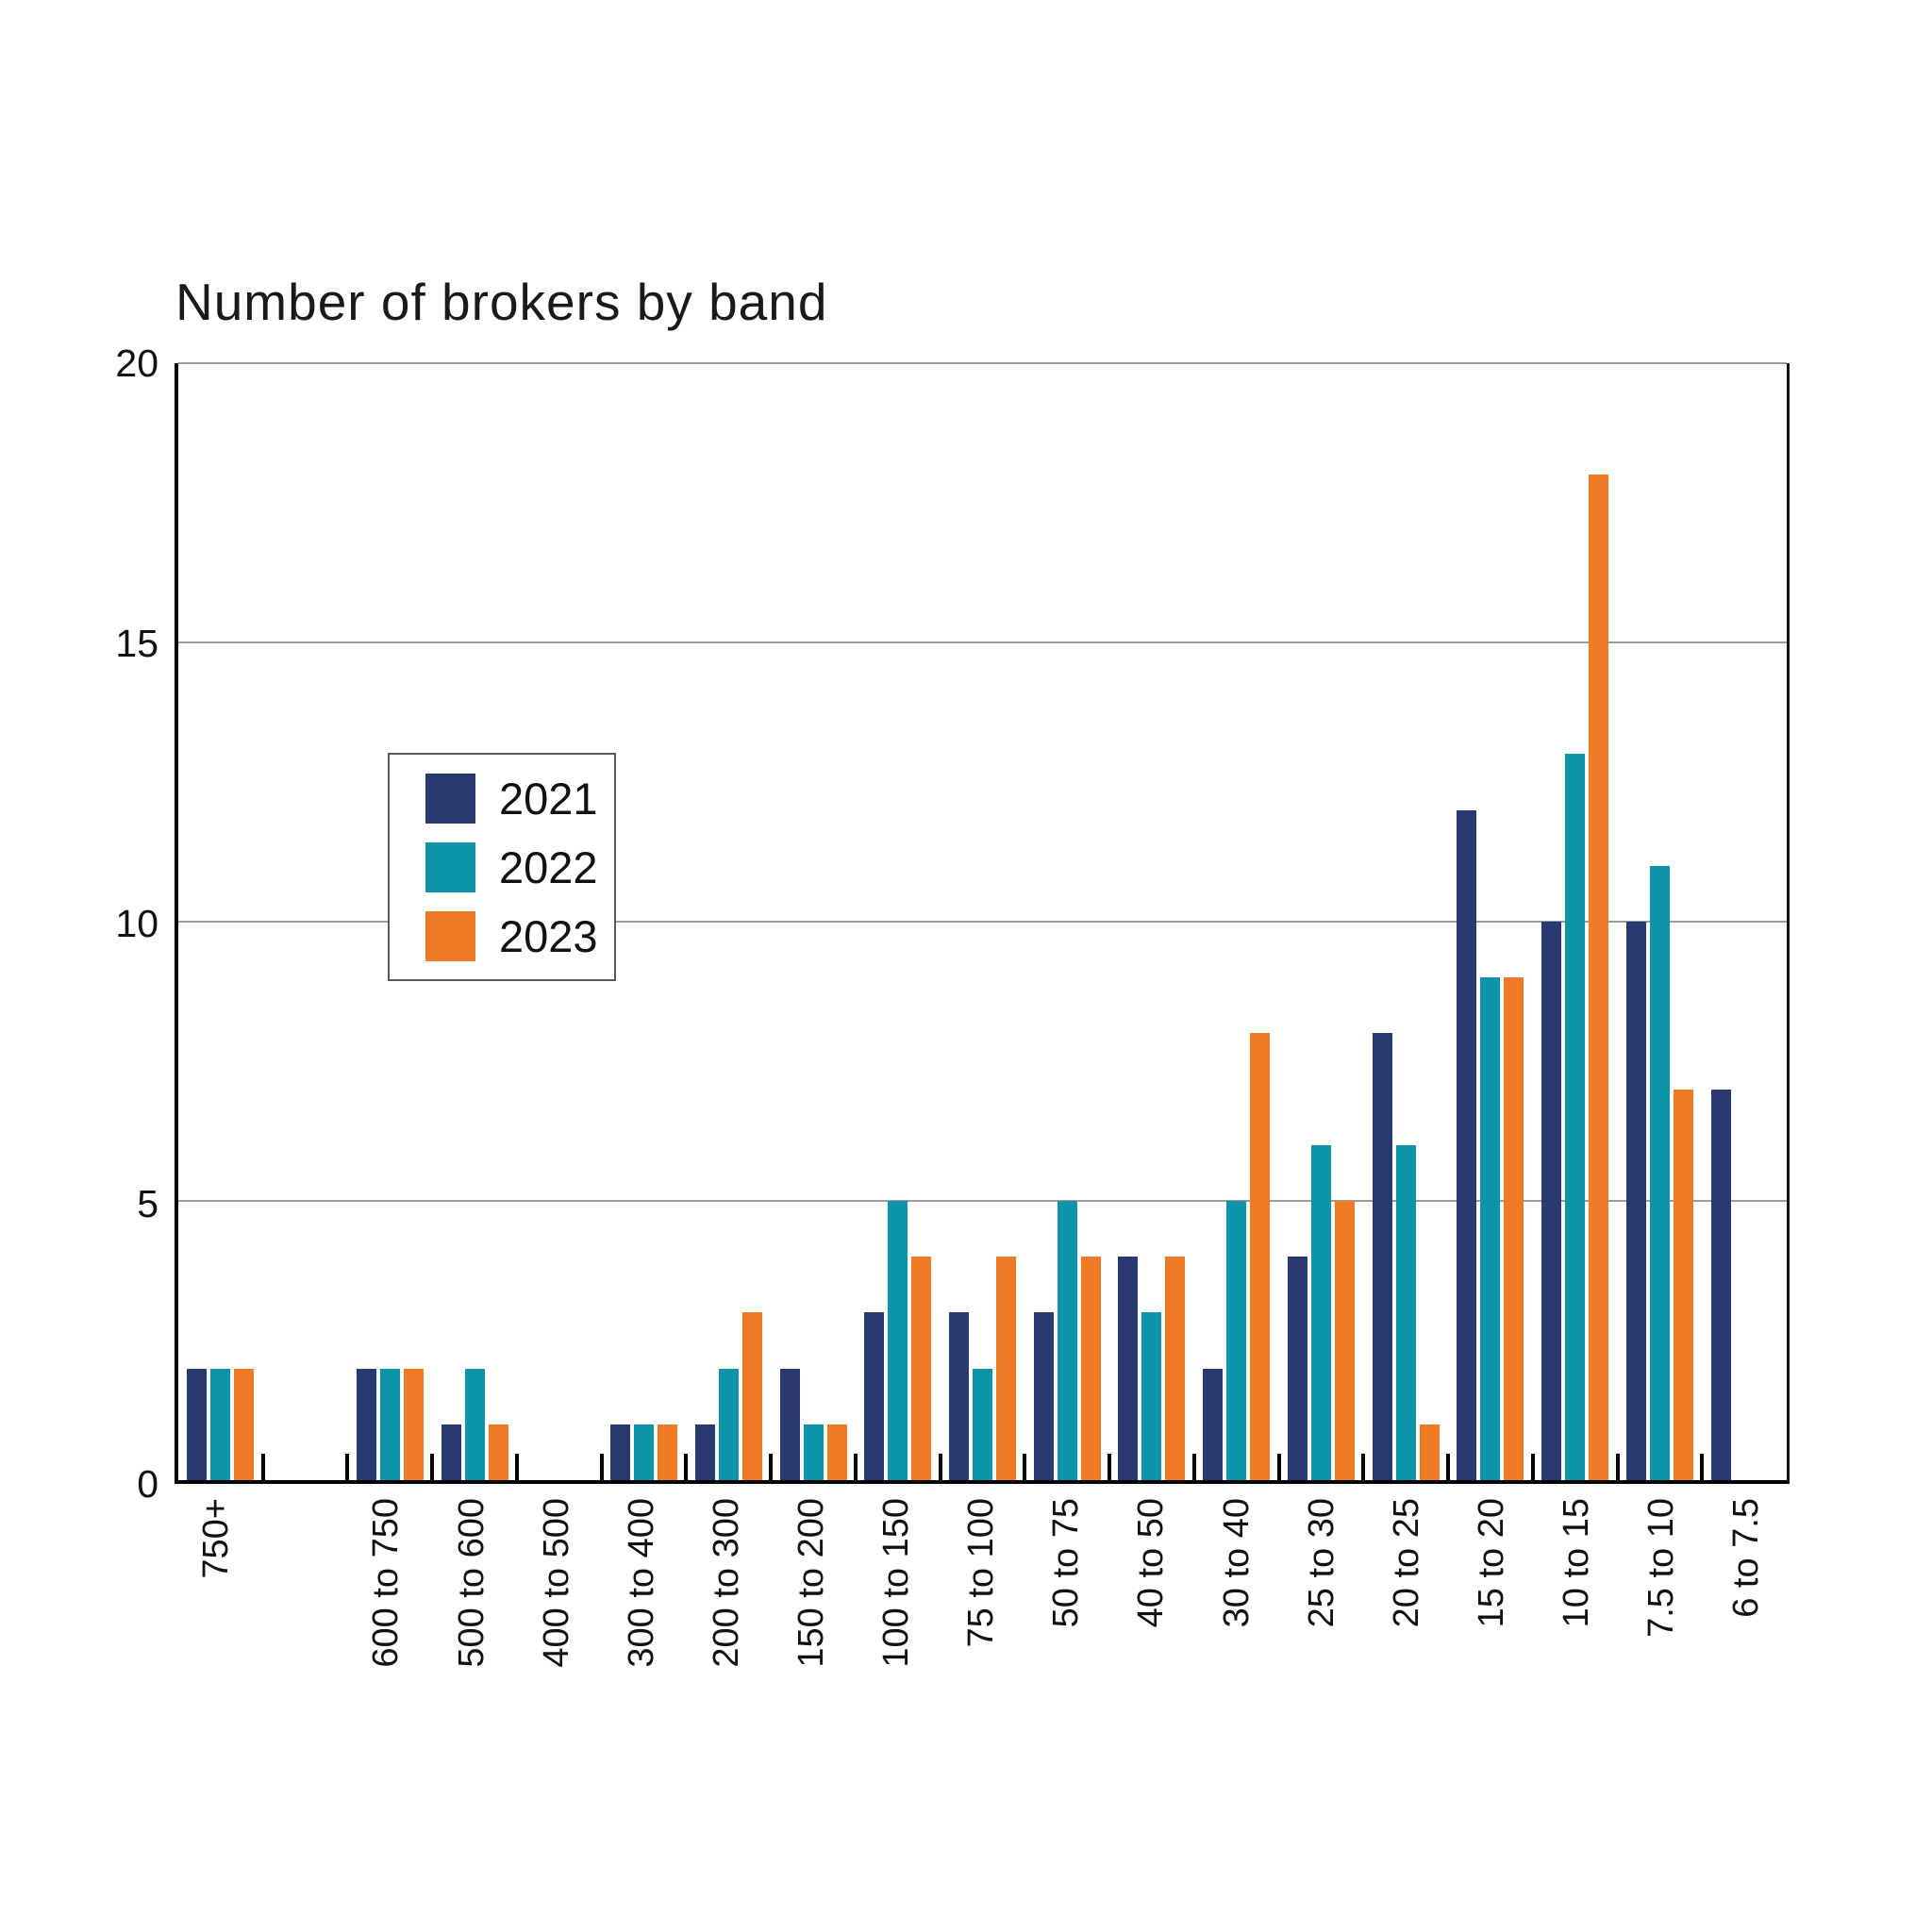 This screenshot has height=1932, width=1932. Describe the element at coordinates (1236, 1563) in the screenshot. I see `x-axis-label-30-to-40: 30 to 40` at that location.